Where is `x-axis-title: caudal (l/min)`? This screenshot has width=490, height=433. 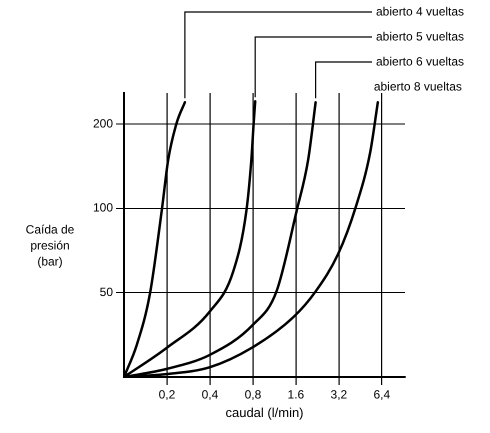 x-axis-title: caudal (l/min) is located at coordinates (264, 412).